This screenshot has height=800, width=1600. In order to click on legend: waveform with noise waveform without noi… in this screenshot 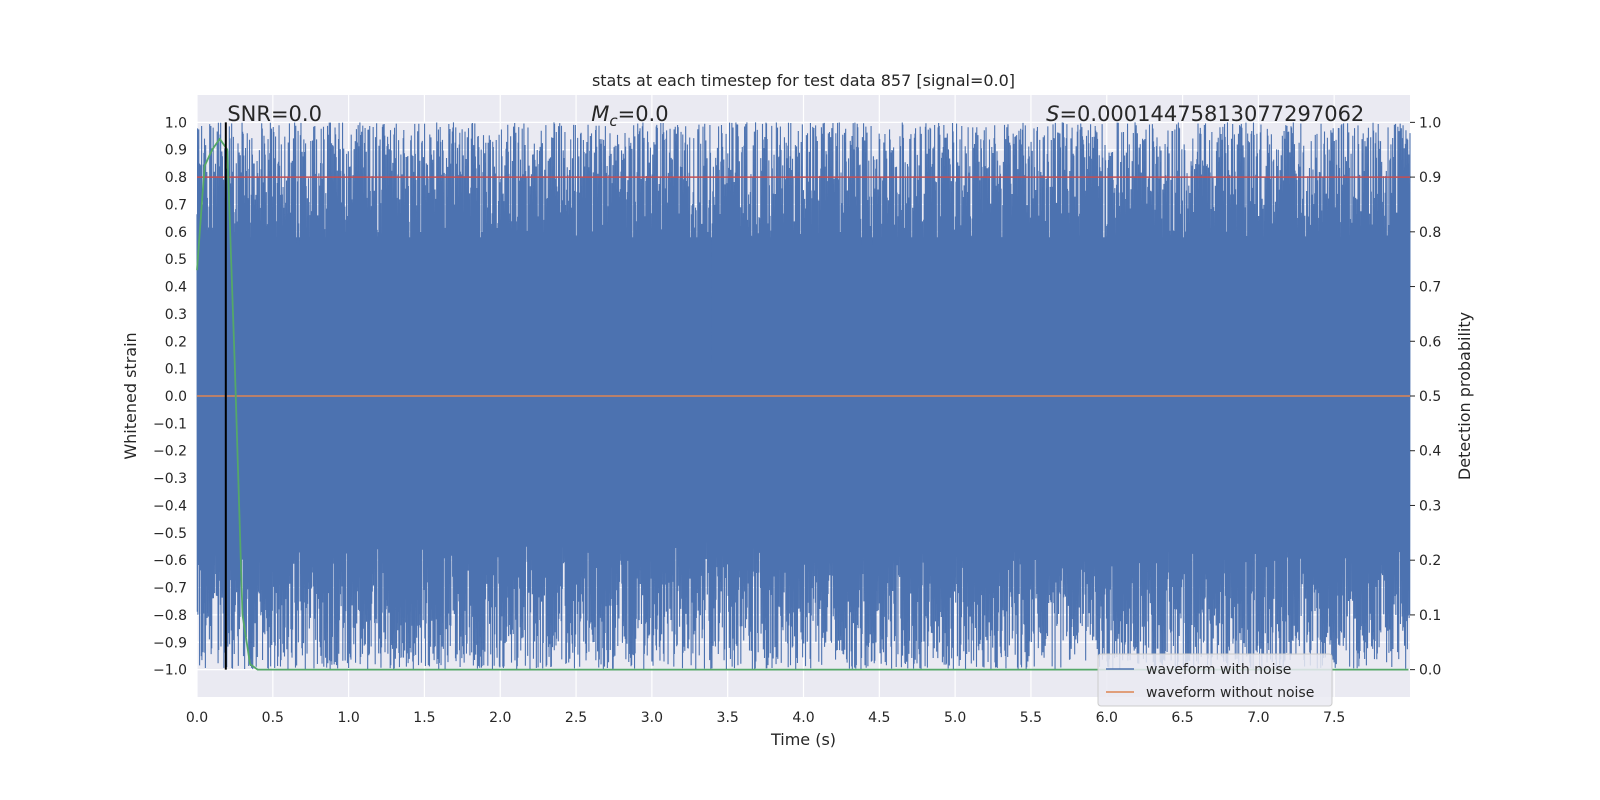, I will do `click(1215, 680)`.